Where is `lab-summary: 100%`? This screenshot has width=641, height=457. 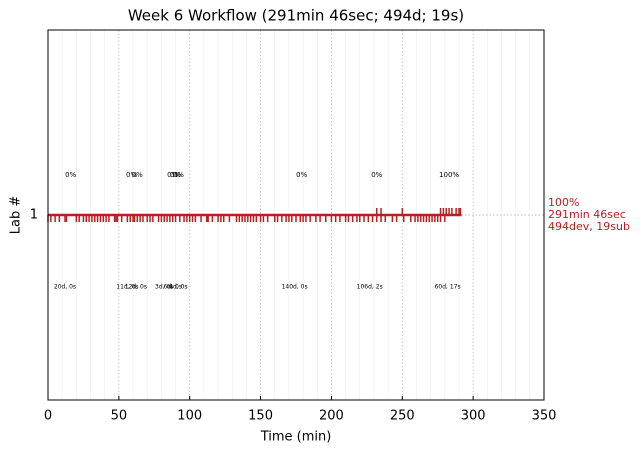
lab-summary: 100% is located at coordinates (563, 202).